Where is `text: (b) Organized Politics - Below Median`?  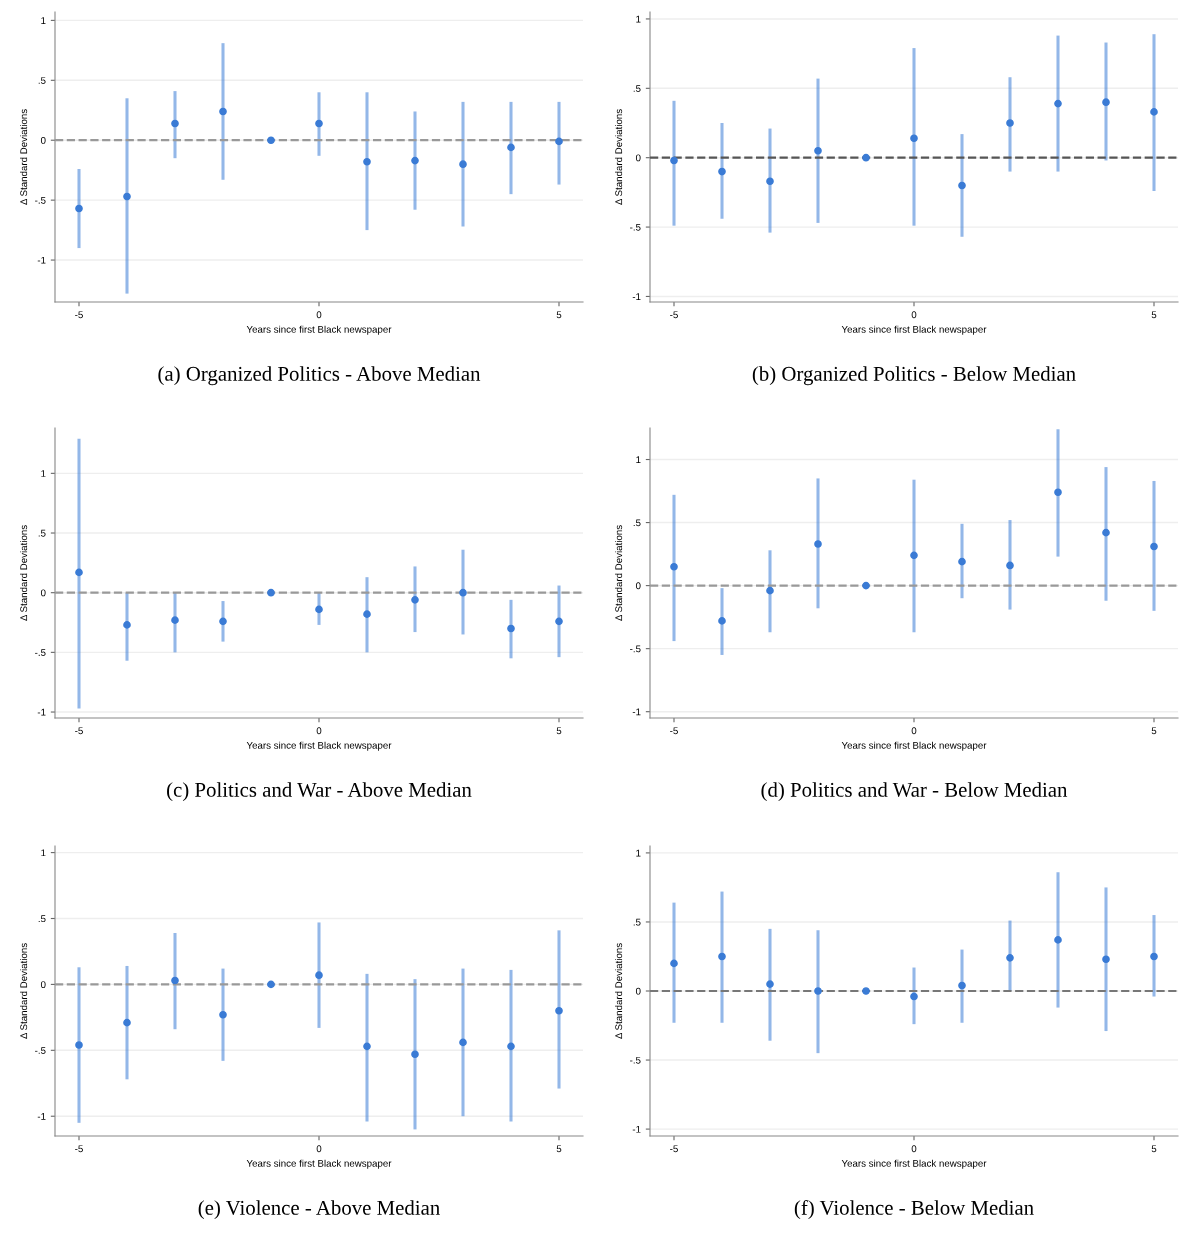
text: (b) Organized Politics - Below Median is located at coordinates (914, 376).